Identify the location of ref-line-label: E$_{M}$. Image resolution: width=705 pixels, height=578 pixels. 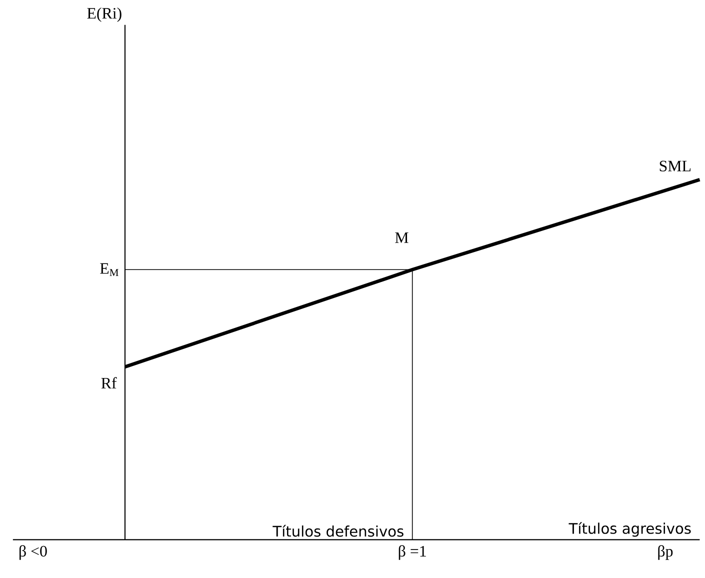
(109, 269).